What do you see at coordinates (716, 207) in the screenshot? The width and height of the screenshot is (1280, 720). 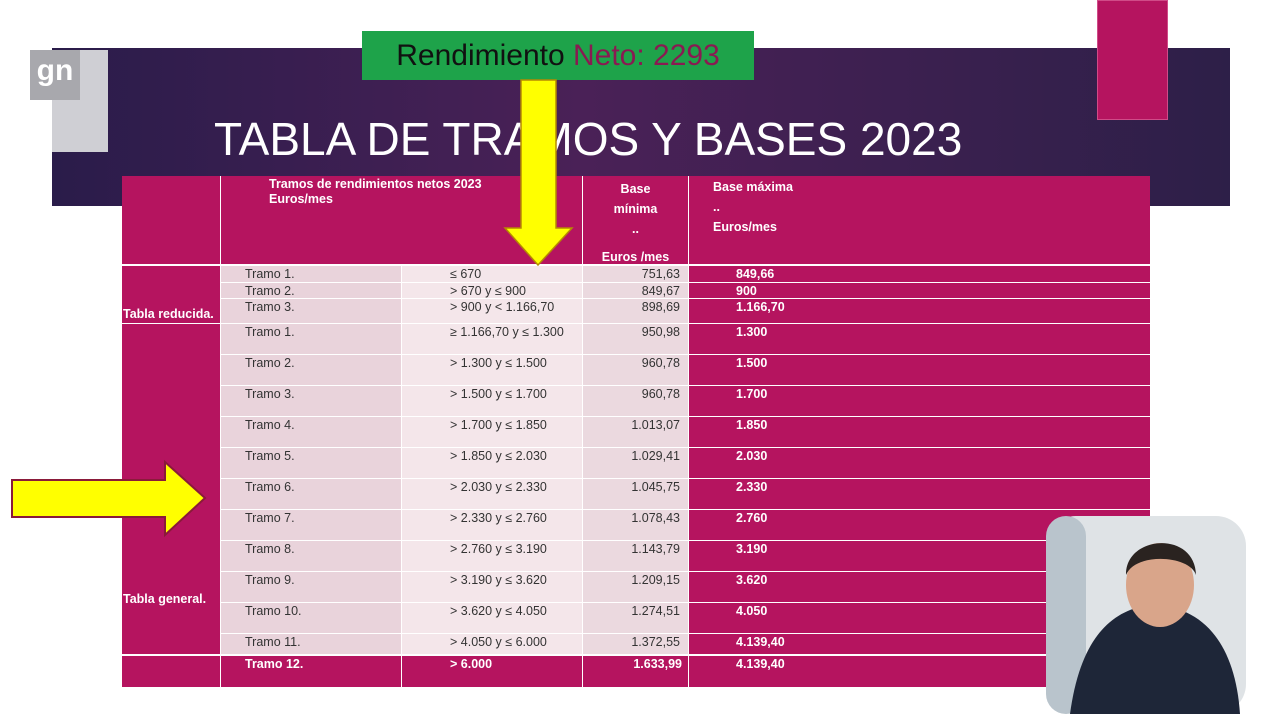 I see `cell-text: ..` at bounding box center [716, 207].